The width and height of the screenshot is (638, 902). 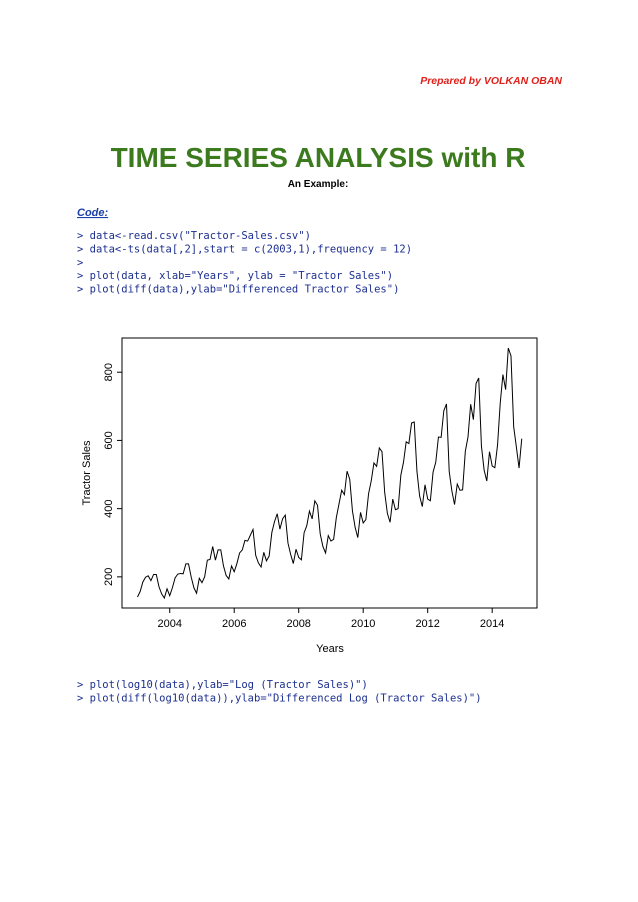 What do you see at coordinates (87, 473) in the screenshot?
I see `y-axis-label: Tractor Sales` at bounding box center [87, 473].